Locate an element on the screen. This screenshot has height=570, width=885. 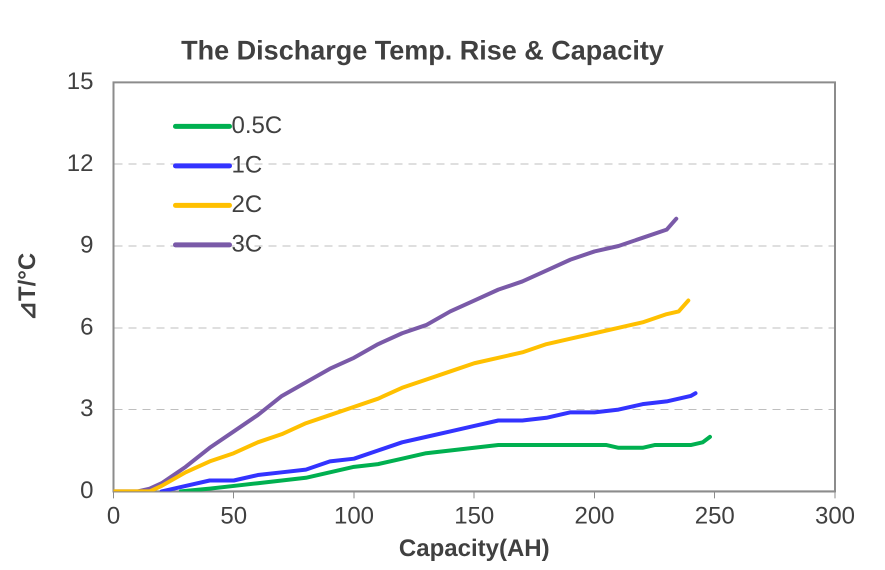
x-tick-label: 250 is located at coordinates (714, 516).